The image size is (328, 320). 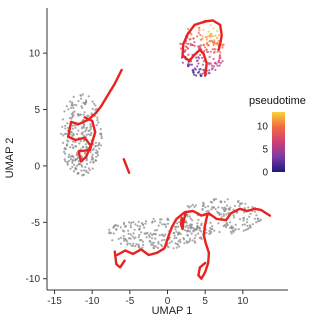 I want to click on legend-title: pseudotime, so click(x=277, y=101).